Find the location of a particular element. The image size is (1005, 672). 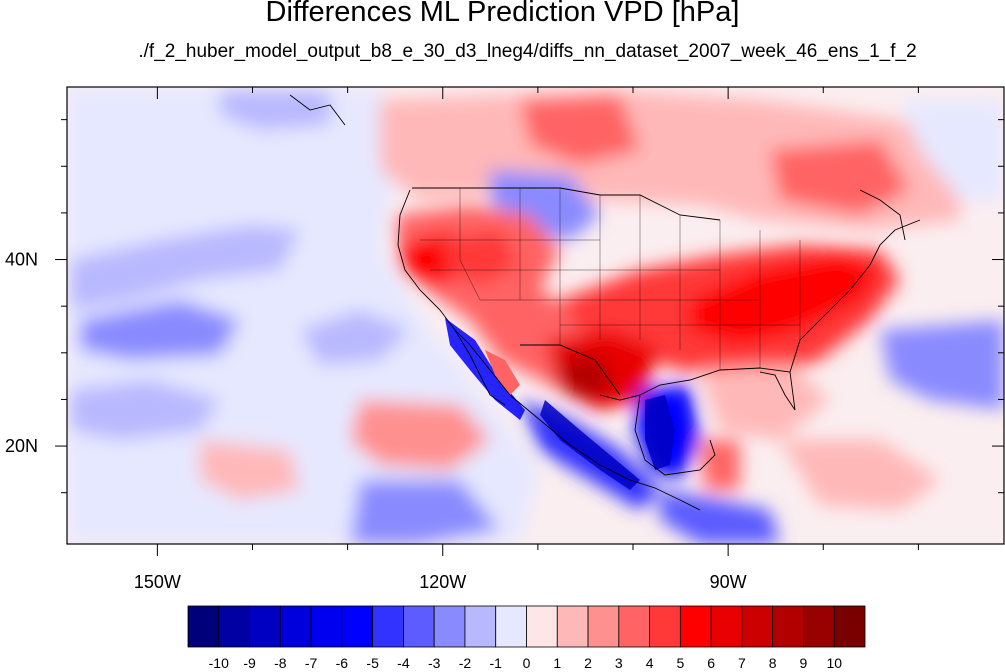

gulf-coastline is located at coordinates (697, 389).